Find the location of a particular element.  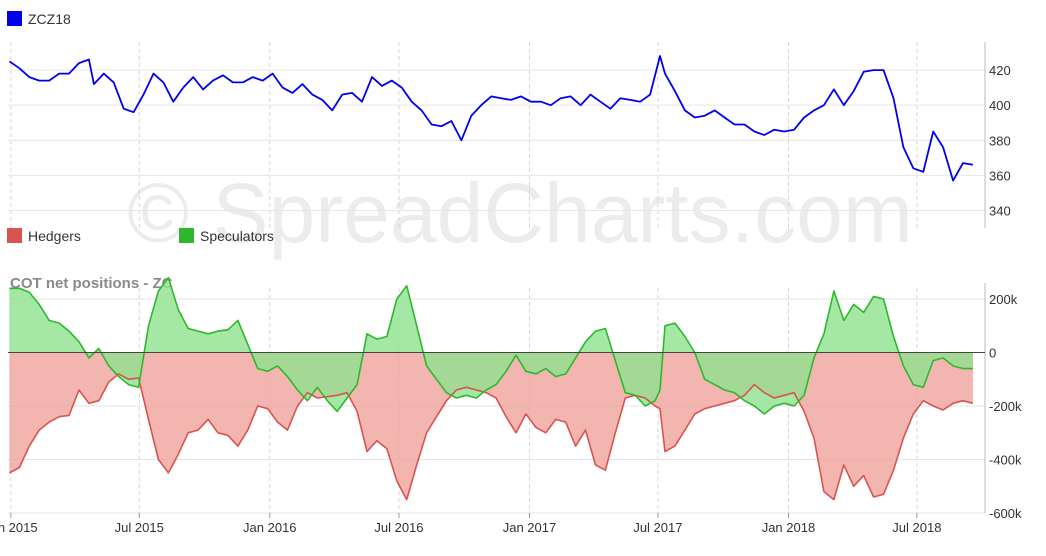

y-tick-label: 400 is located at coordinates (1000, 105).